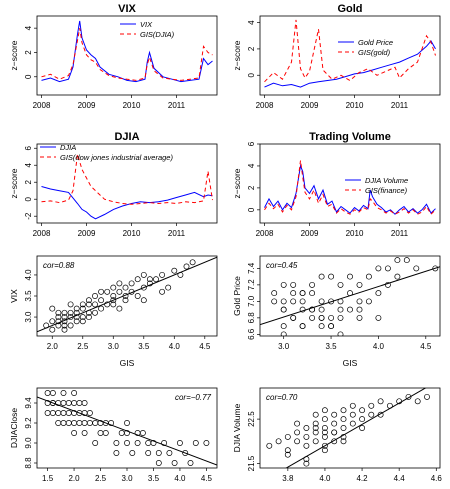  What do you see at coordinates (362, 478) in the screenshot?
I see `x-tick-label: 4.2` at bounding box center [362, 478].